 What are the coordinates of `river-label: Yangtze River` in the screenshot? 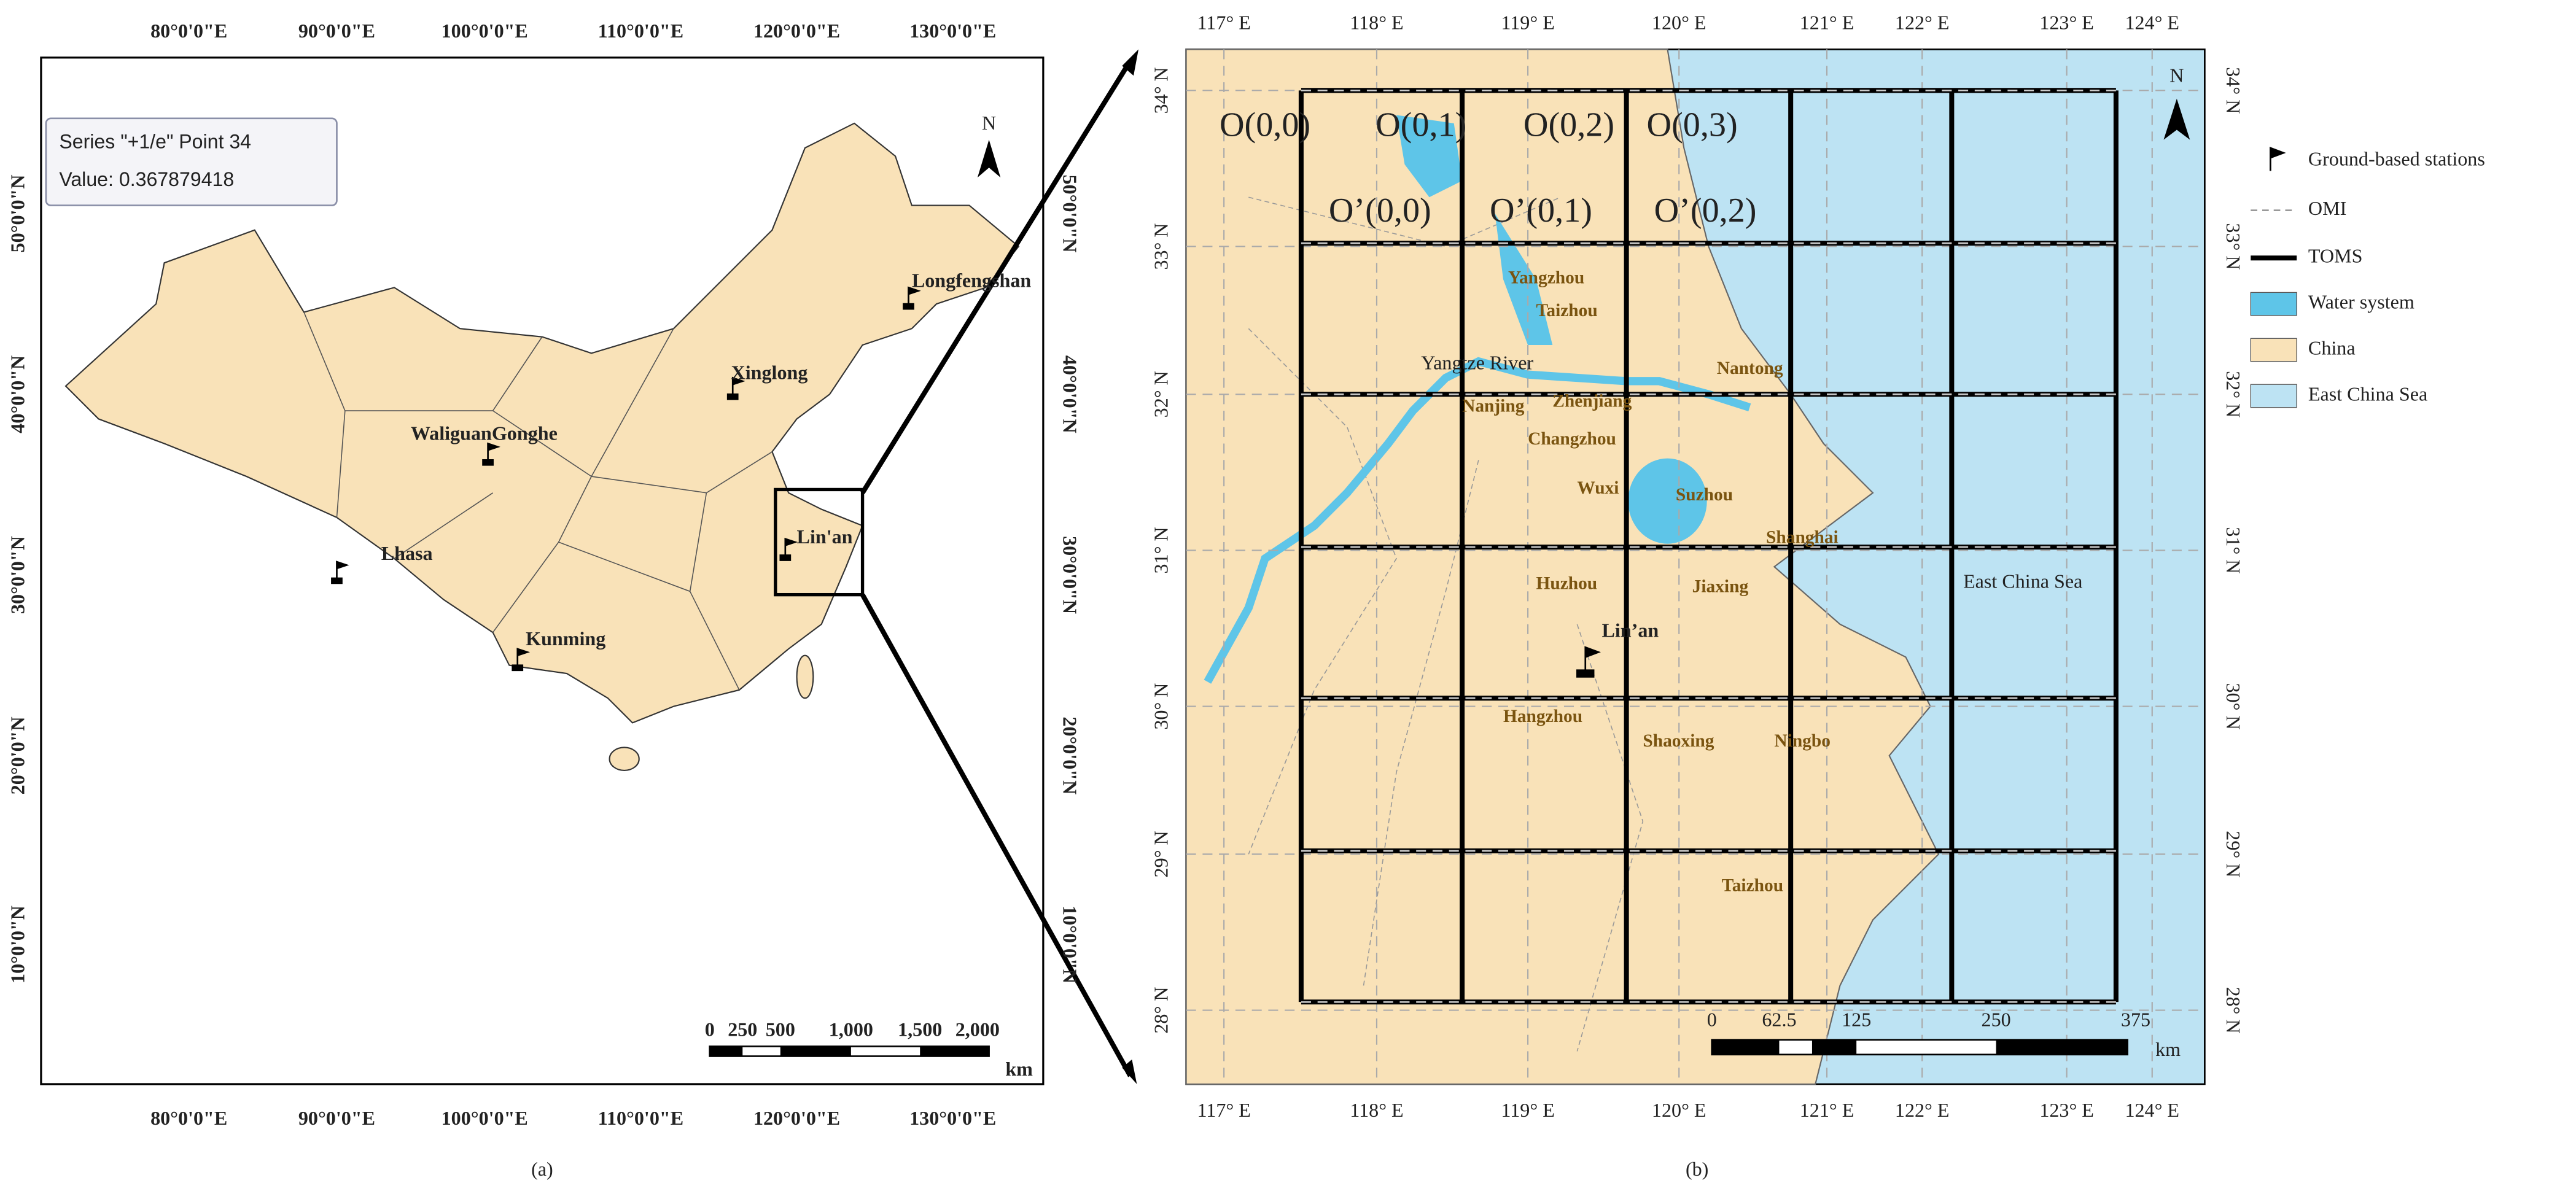 It's located at (1477, 362).